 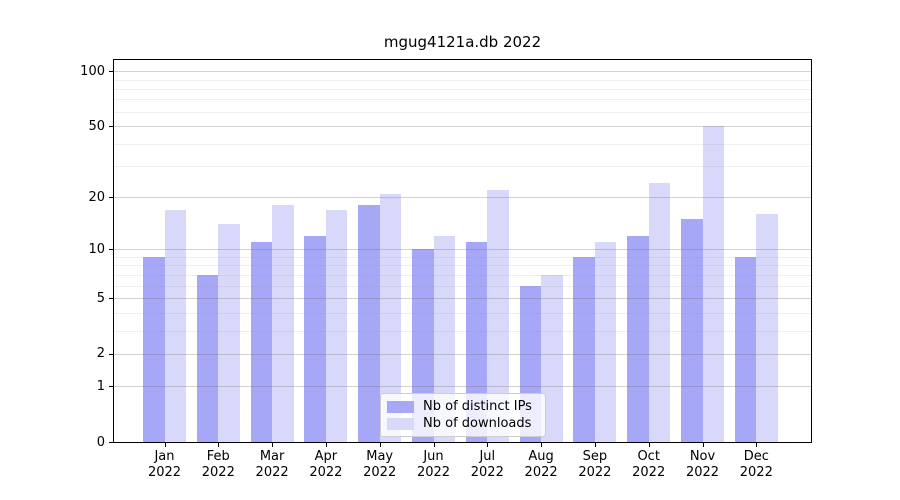 I want to click on y-tick-label: 0, so click(x=100, y=442).